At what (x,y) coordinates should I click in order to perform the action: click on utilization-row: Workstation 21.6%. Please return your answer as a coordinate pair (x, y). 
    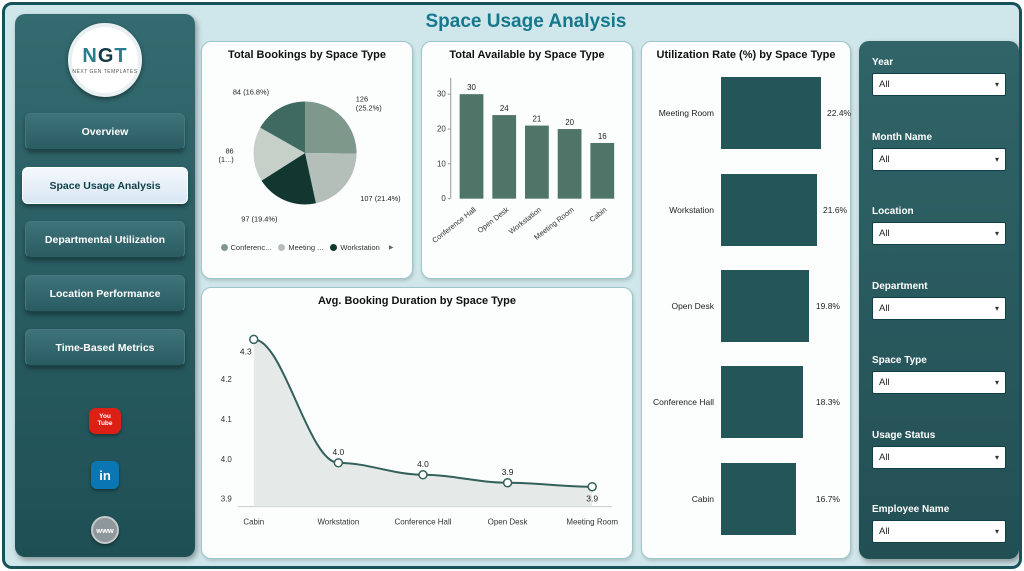
    Looking at the image, I should click on (747, 209).